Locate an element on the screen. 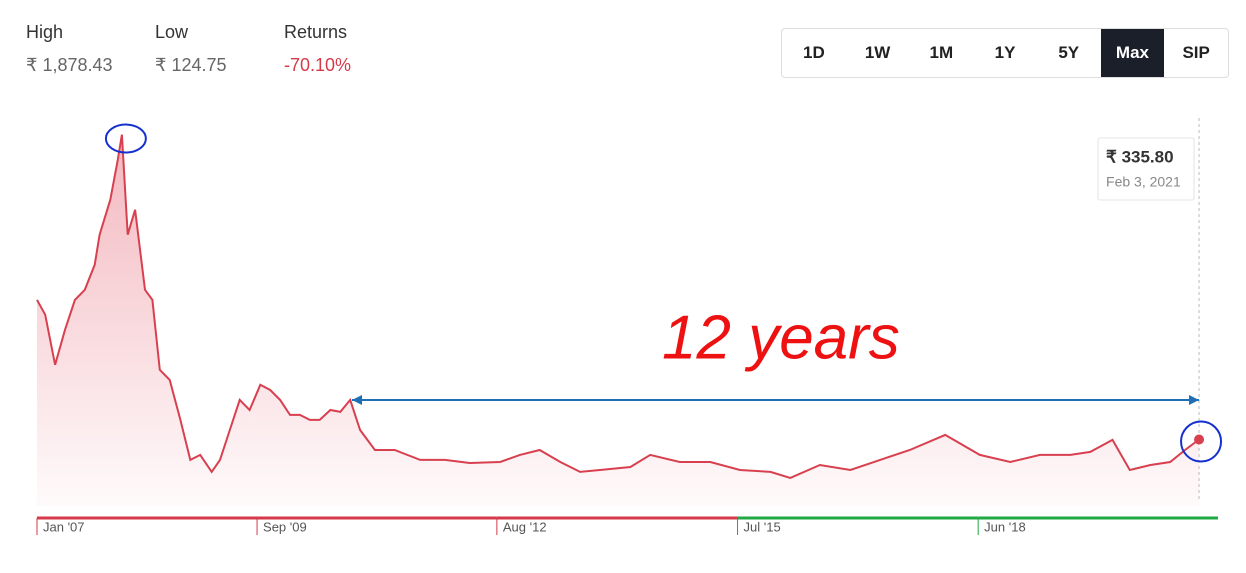 The height and width of the screenshot is (573, 1246). stat-value: -70.10% is located at coordinates (318, 65).